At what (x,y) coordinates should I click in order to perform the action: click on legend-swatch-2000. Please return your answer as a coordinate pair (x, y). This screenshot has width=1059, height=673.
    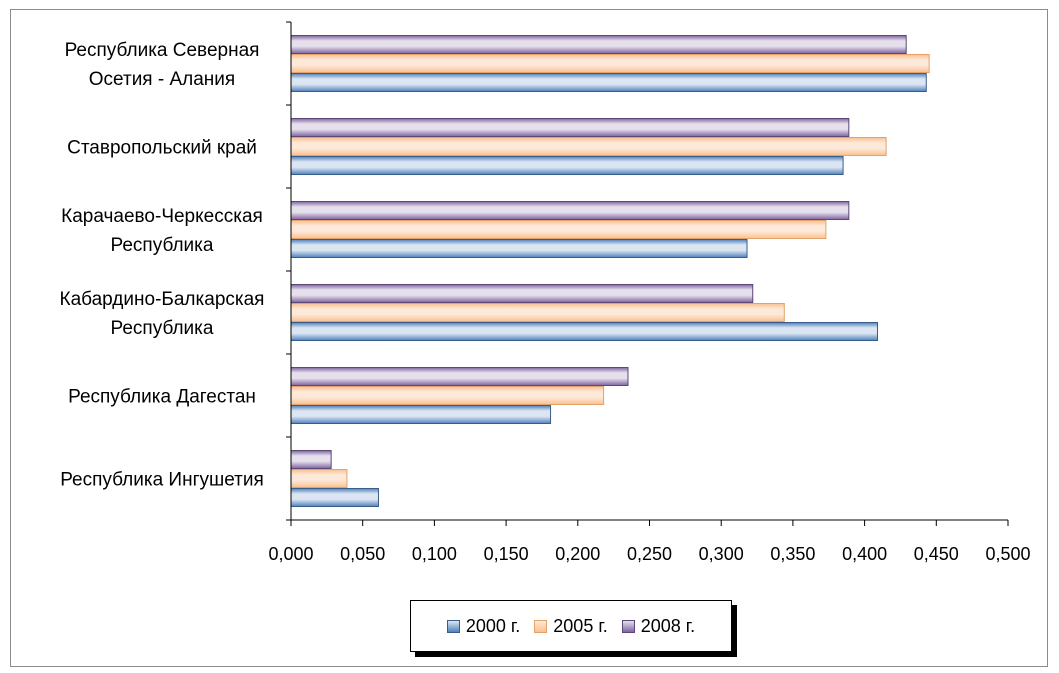
    Looking at the image, I should click on (453, 626).